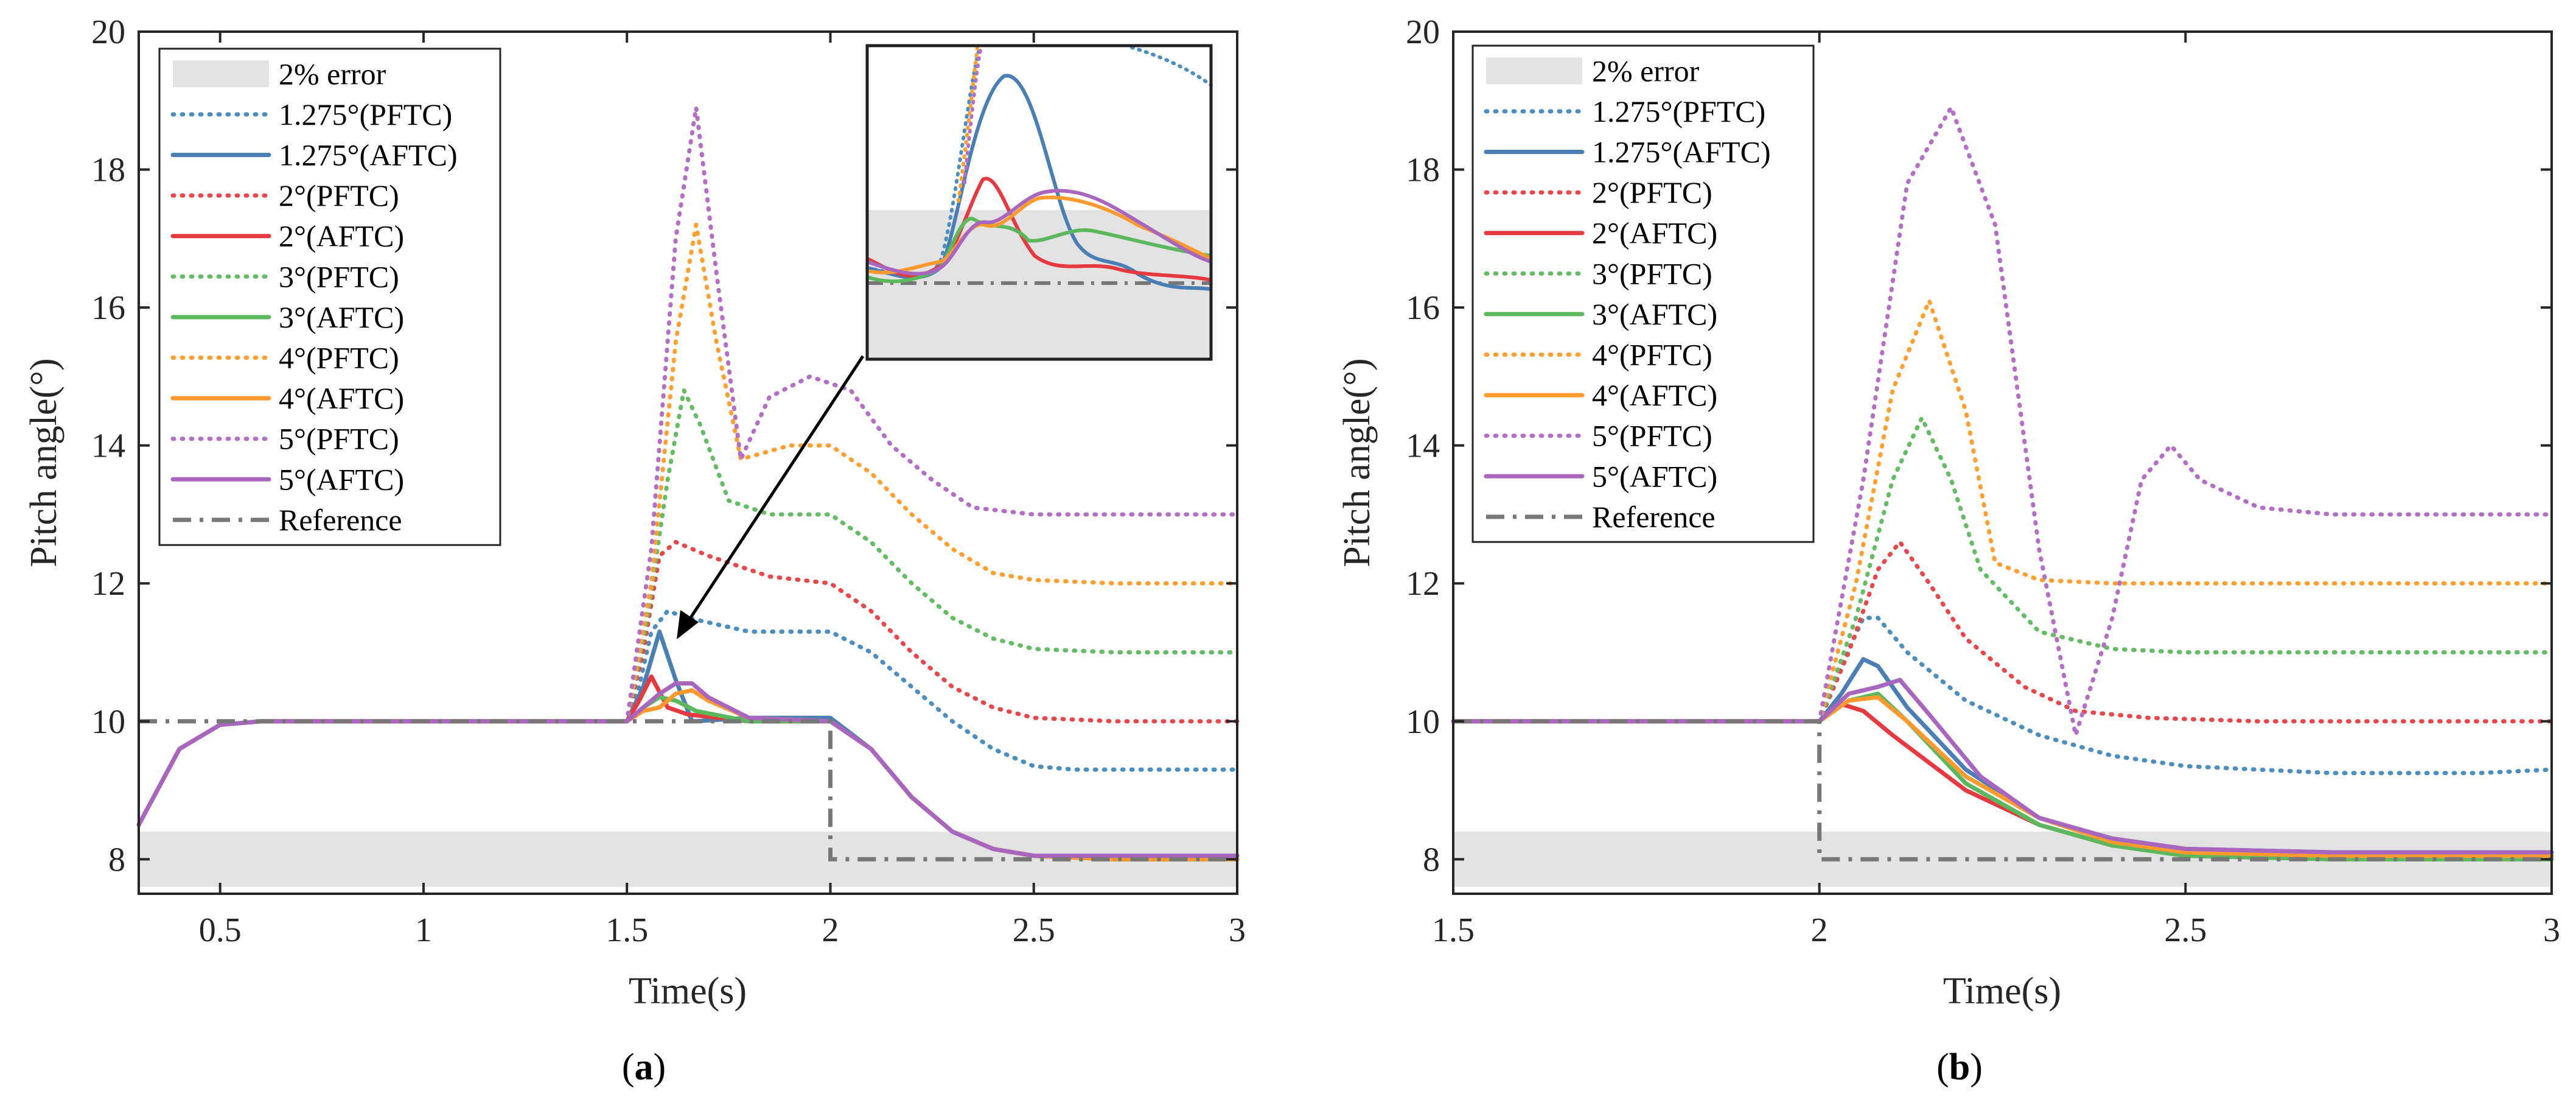 Image resolution: width=2576 pixels, height=1105 pixels. What do you see at coordinates (340, 520) in the screenshot?
I see `panel-a-legend-label: Reference` at bounding box center [340, 520].